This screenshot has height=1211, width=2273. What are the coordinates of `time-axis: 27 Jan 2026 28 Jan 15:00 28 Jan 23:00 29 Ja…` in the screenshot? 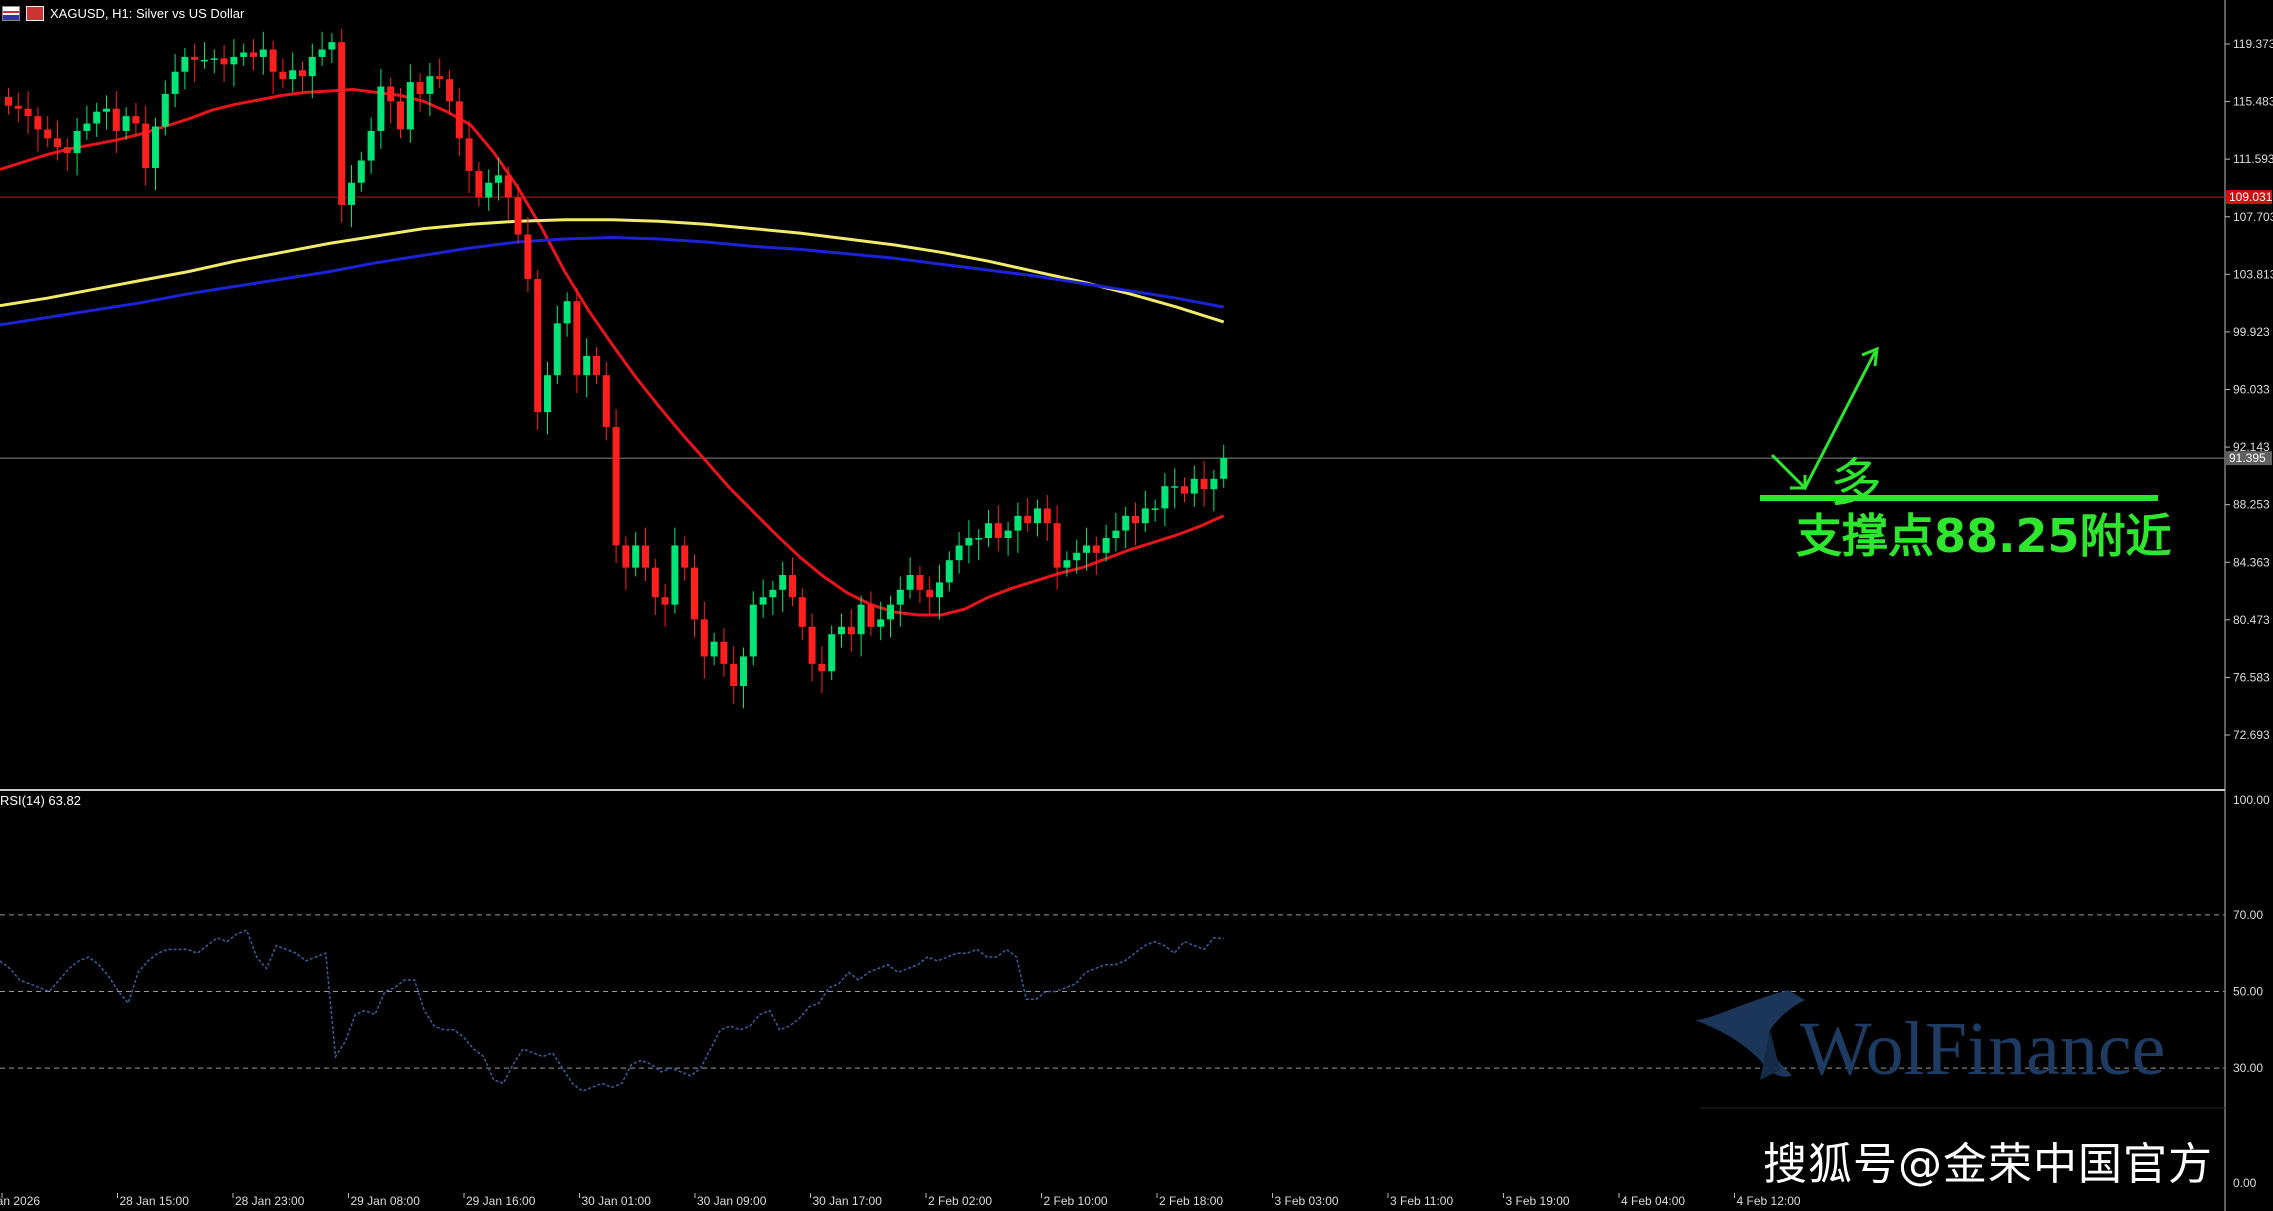 It's located at (900, 1200).